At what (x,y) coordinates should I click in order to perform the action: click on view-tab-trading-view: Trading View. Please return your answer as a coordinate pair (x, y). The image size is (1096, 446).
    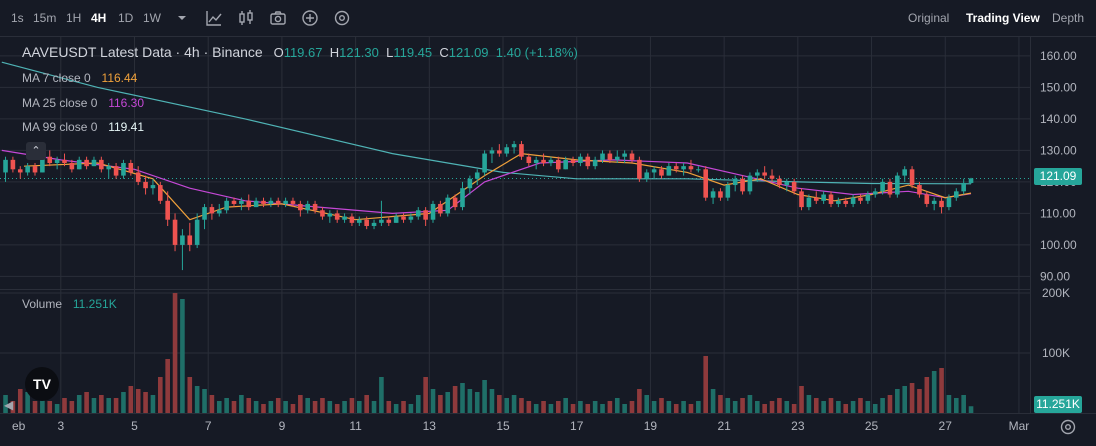
    Looking at the image, I should click on (1003, 18).